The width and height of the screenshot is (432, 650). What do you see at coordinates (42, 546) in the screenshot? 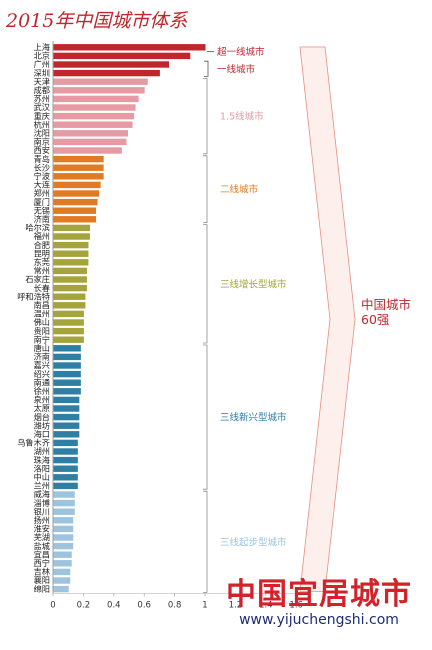
I see `category-label: 盐城` at bounding box center [42, 546].